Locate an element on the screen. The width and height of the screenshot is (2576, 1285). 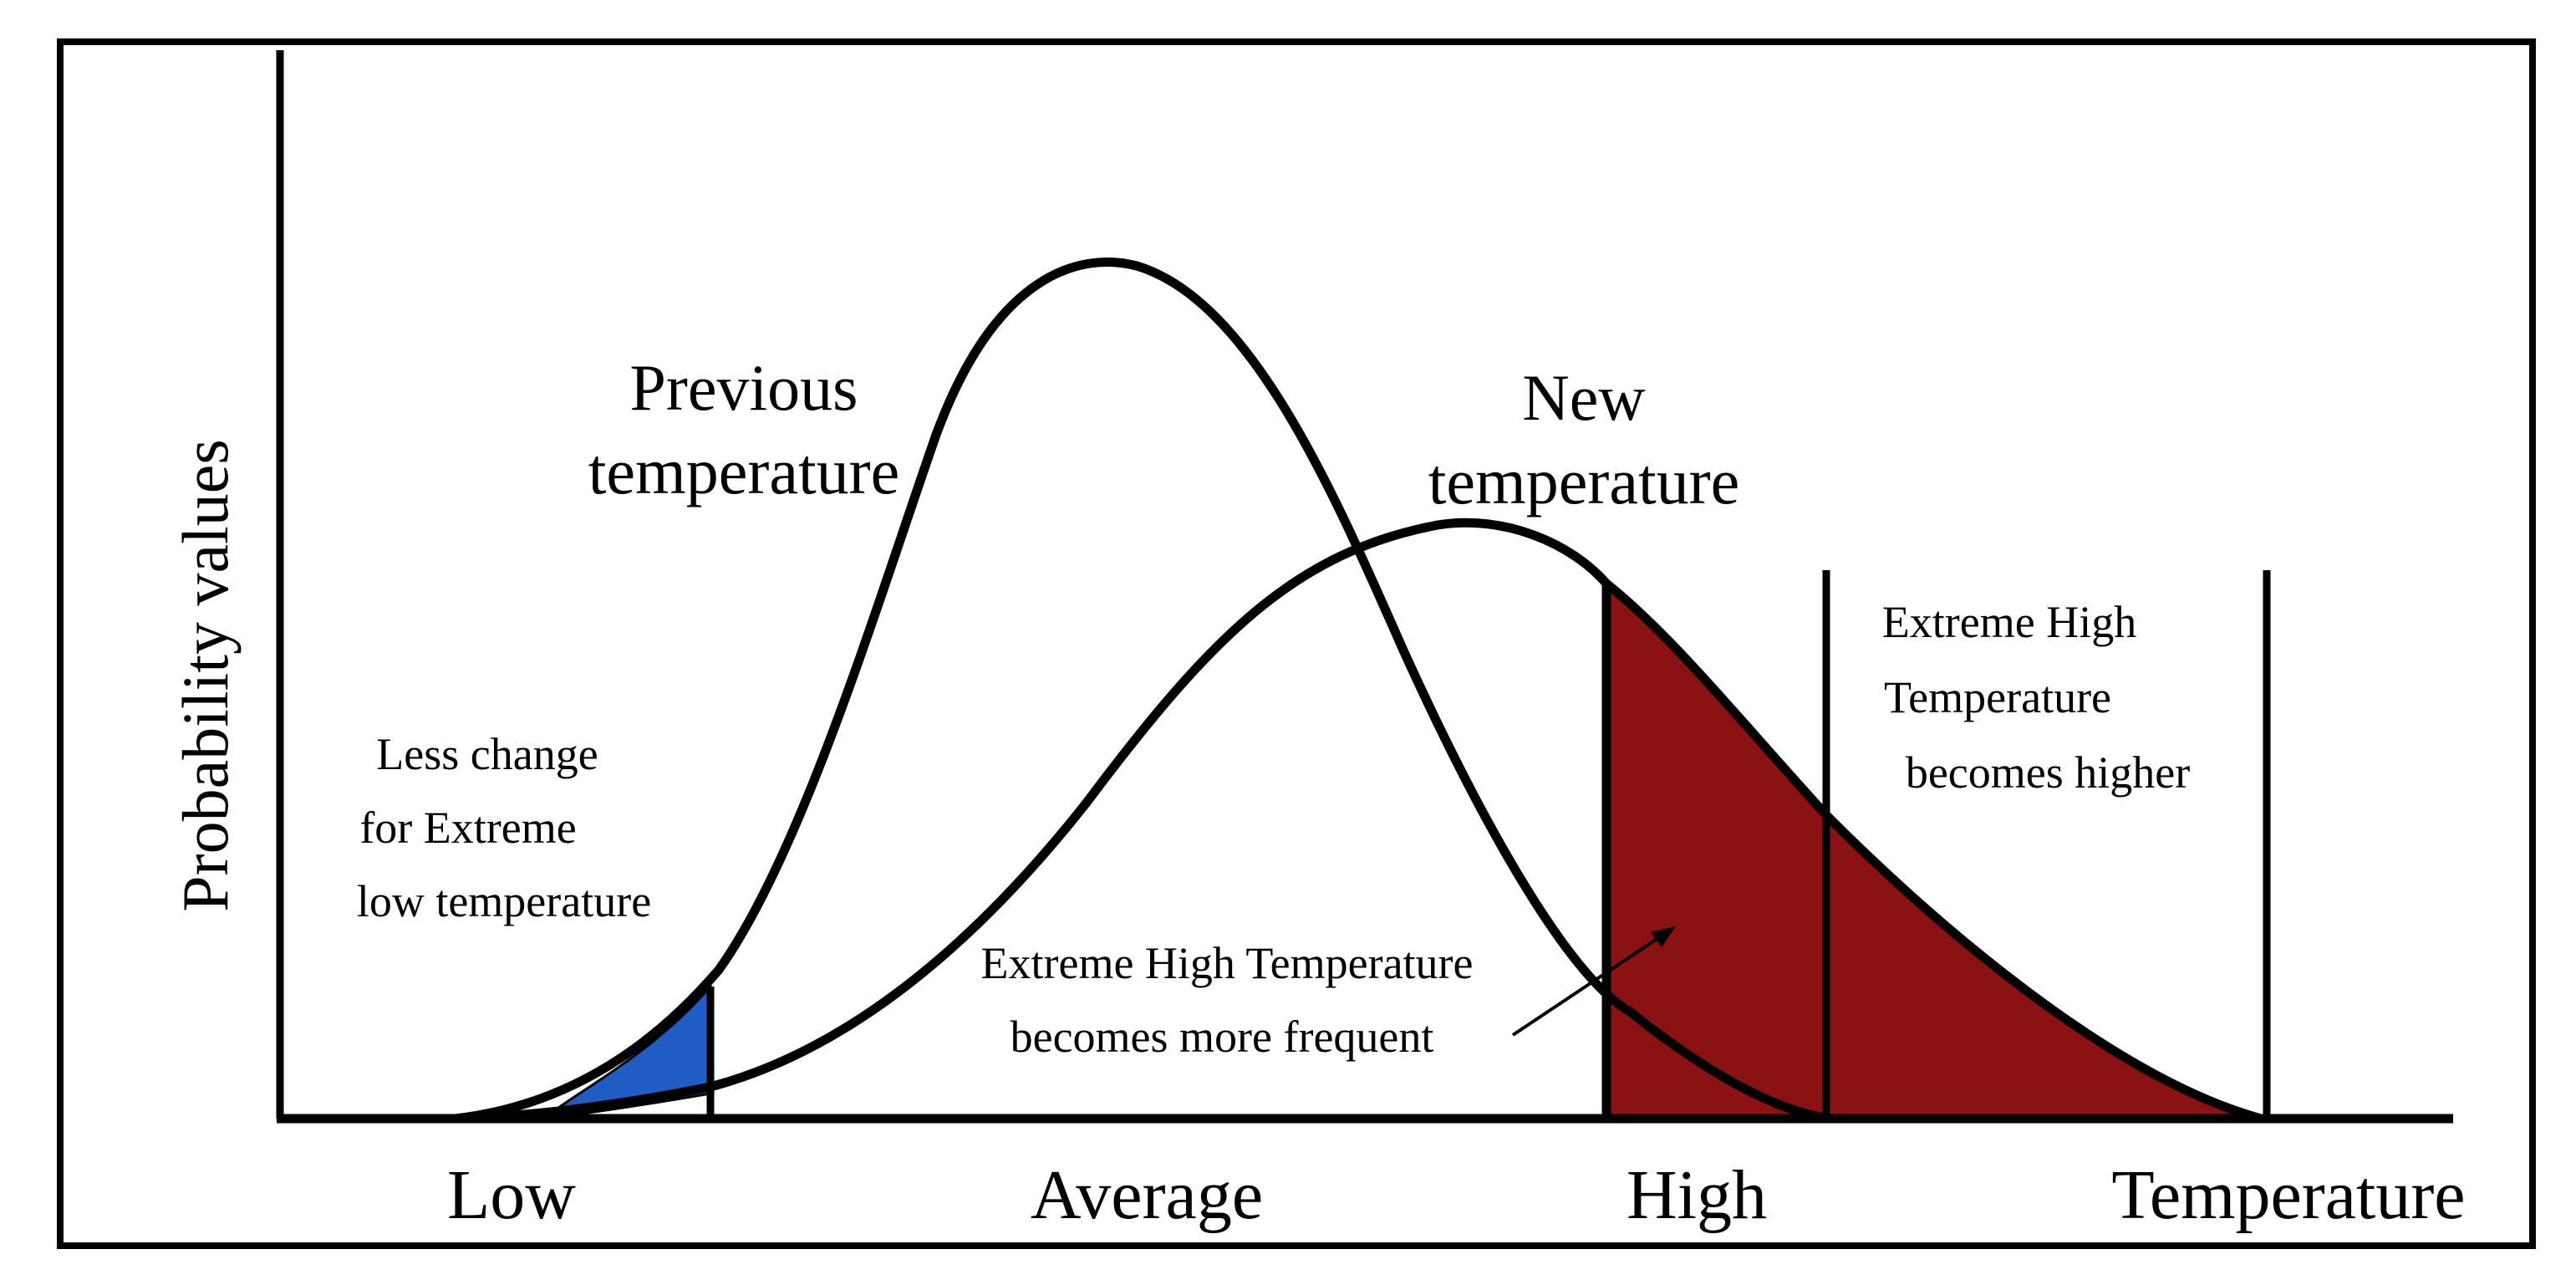
high-higher-annotation-line1: Extreme High is located at coordinates (2009, 622).